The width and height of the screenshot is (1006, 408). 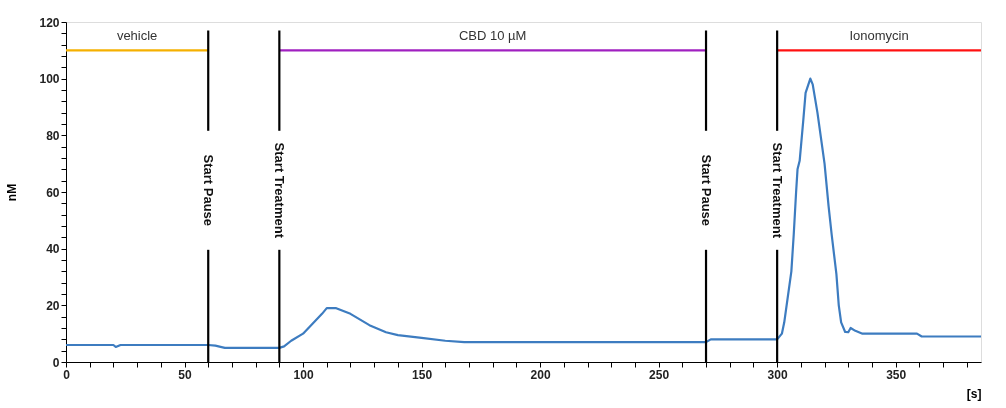 What do you see at coordinates (49, 79) in the screenshot?
I see `y-tick-label: 100` at bounding box center [49, 79].